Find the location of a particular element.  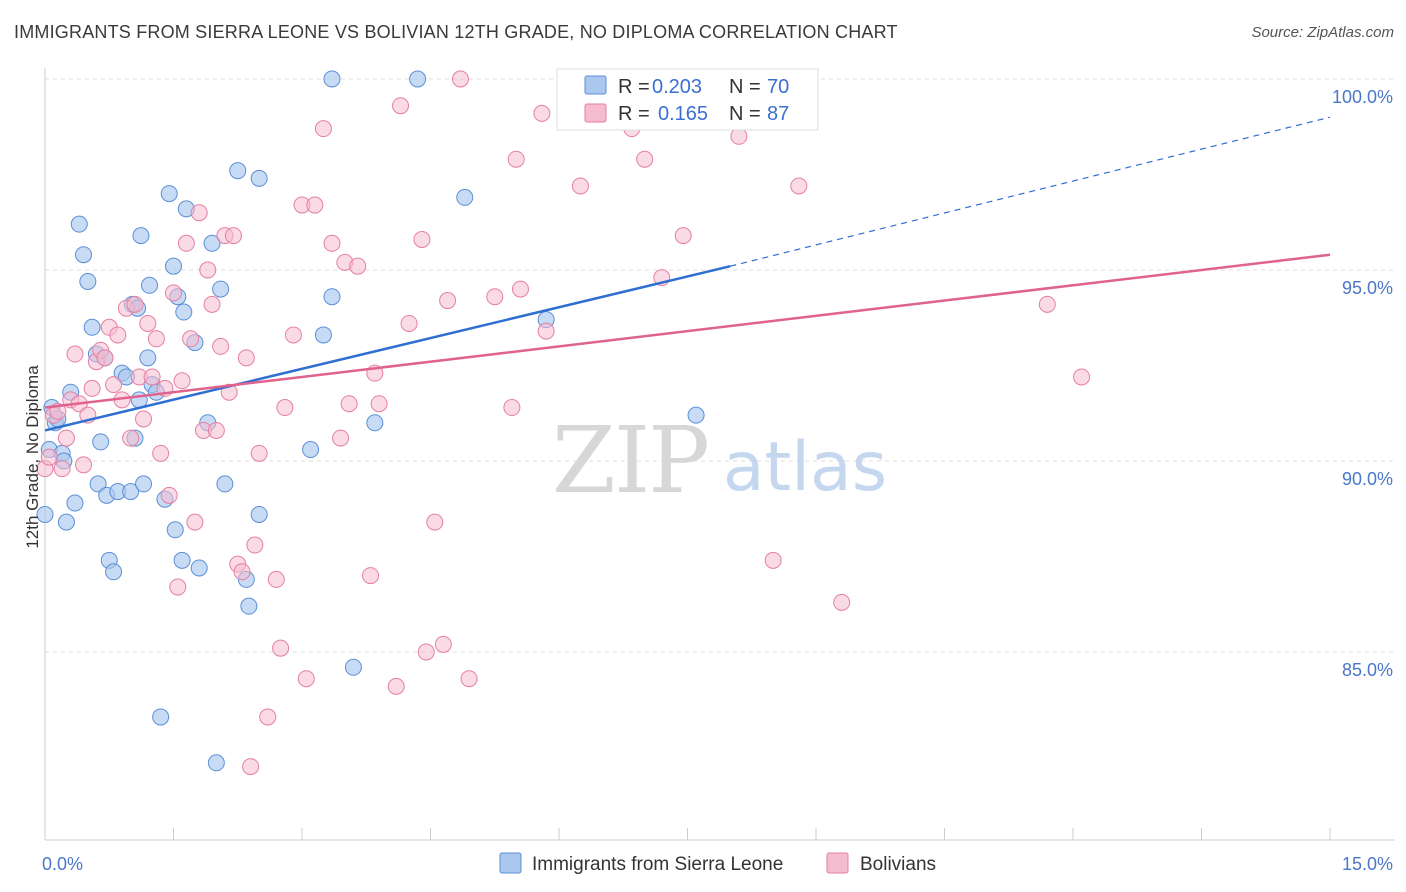

legend-n-value-2: 87 is located at coordinates (778, 114).